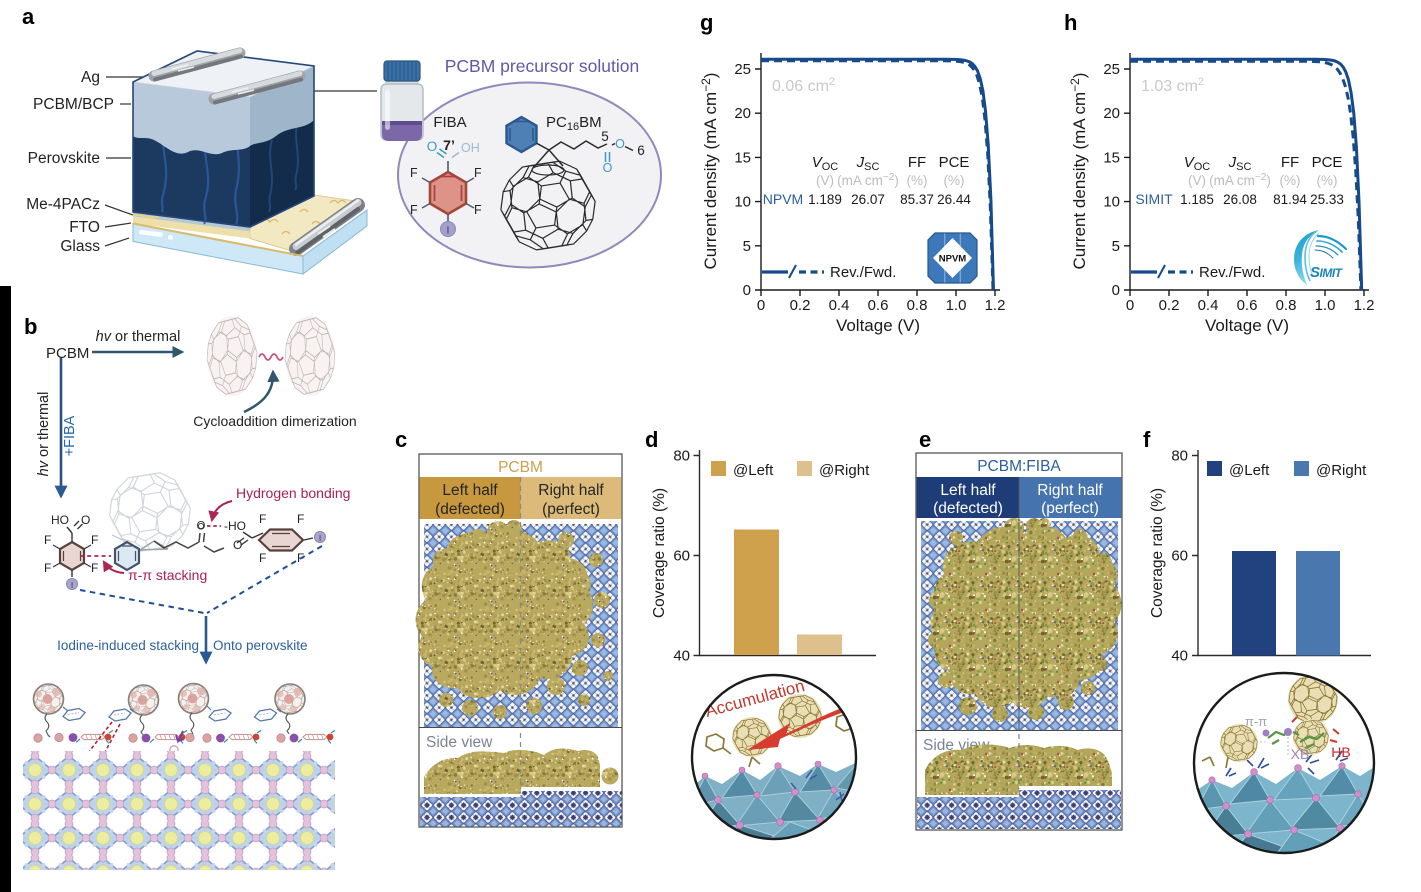 This screenshot has width=1421, height=892. I want to click on svg-text: Iodine-induced stacking, so click(128, 645).